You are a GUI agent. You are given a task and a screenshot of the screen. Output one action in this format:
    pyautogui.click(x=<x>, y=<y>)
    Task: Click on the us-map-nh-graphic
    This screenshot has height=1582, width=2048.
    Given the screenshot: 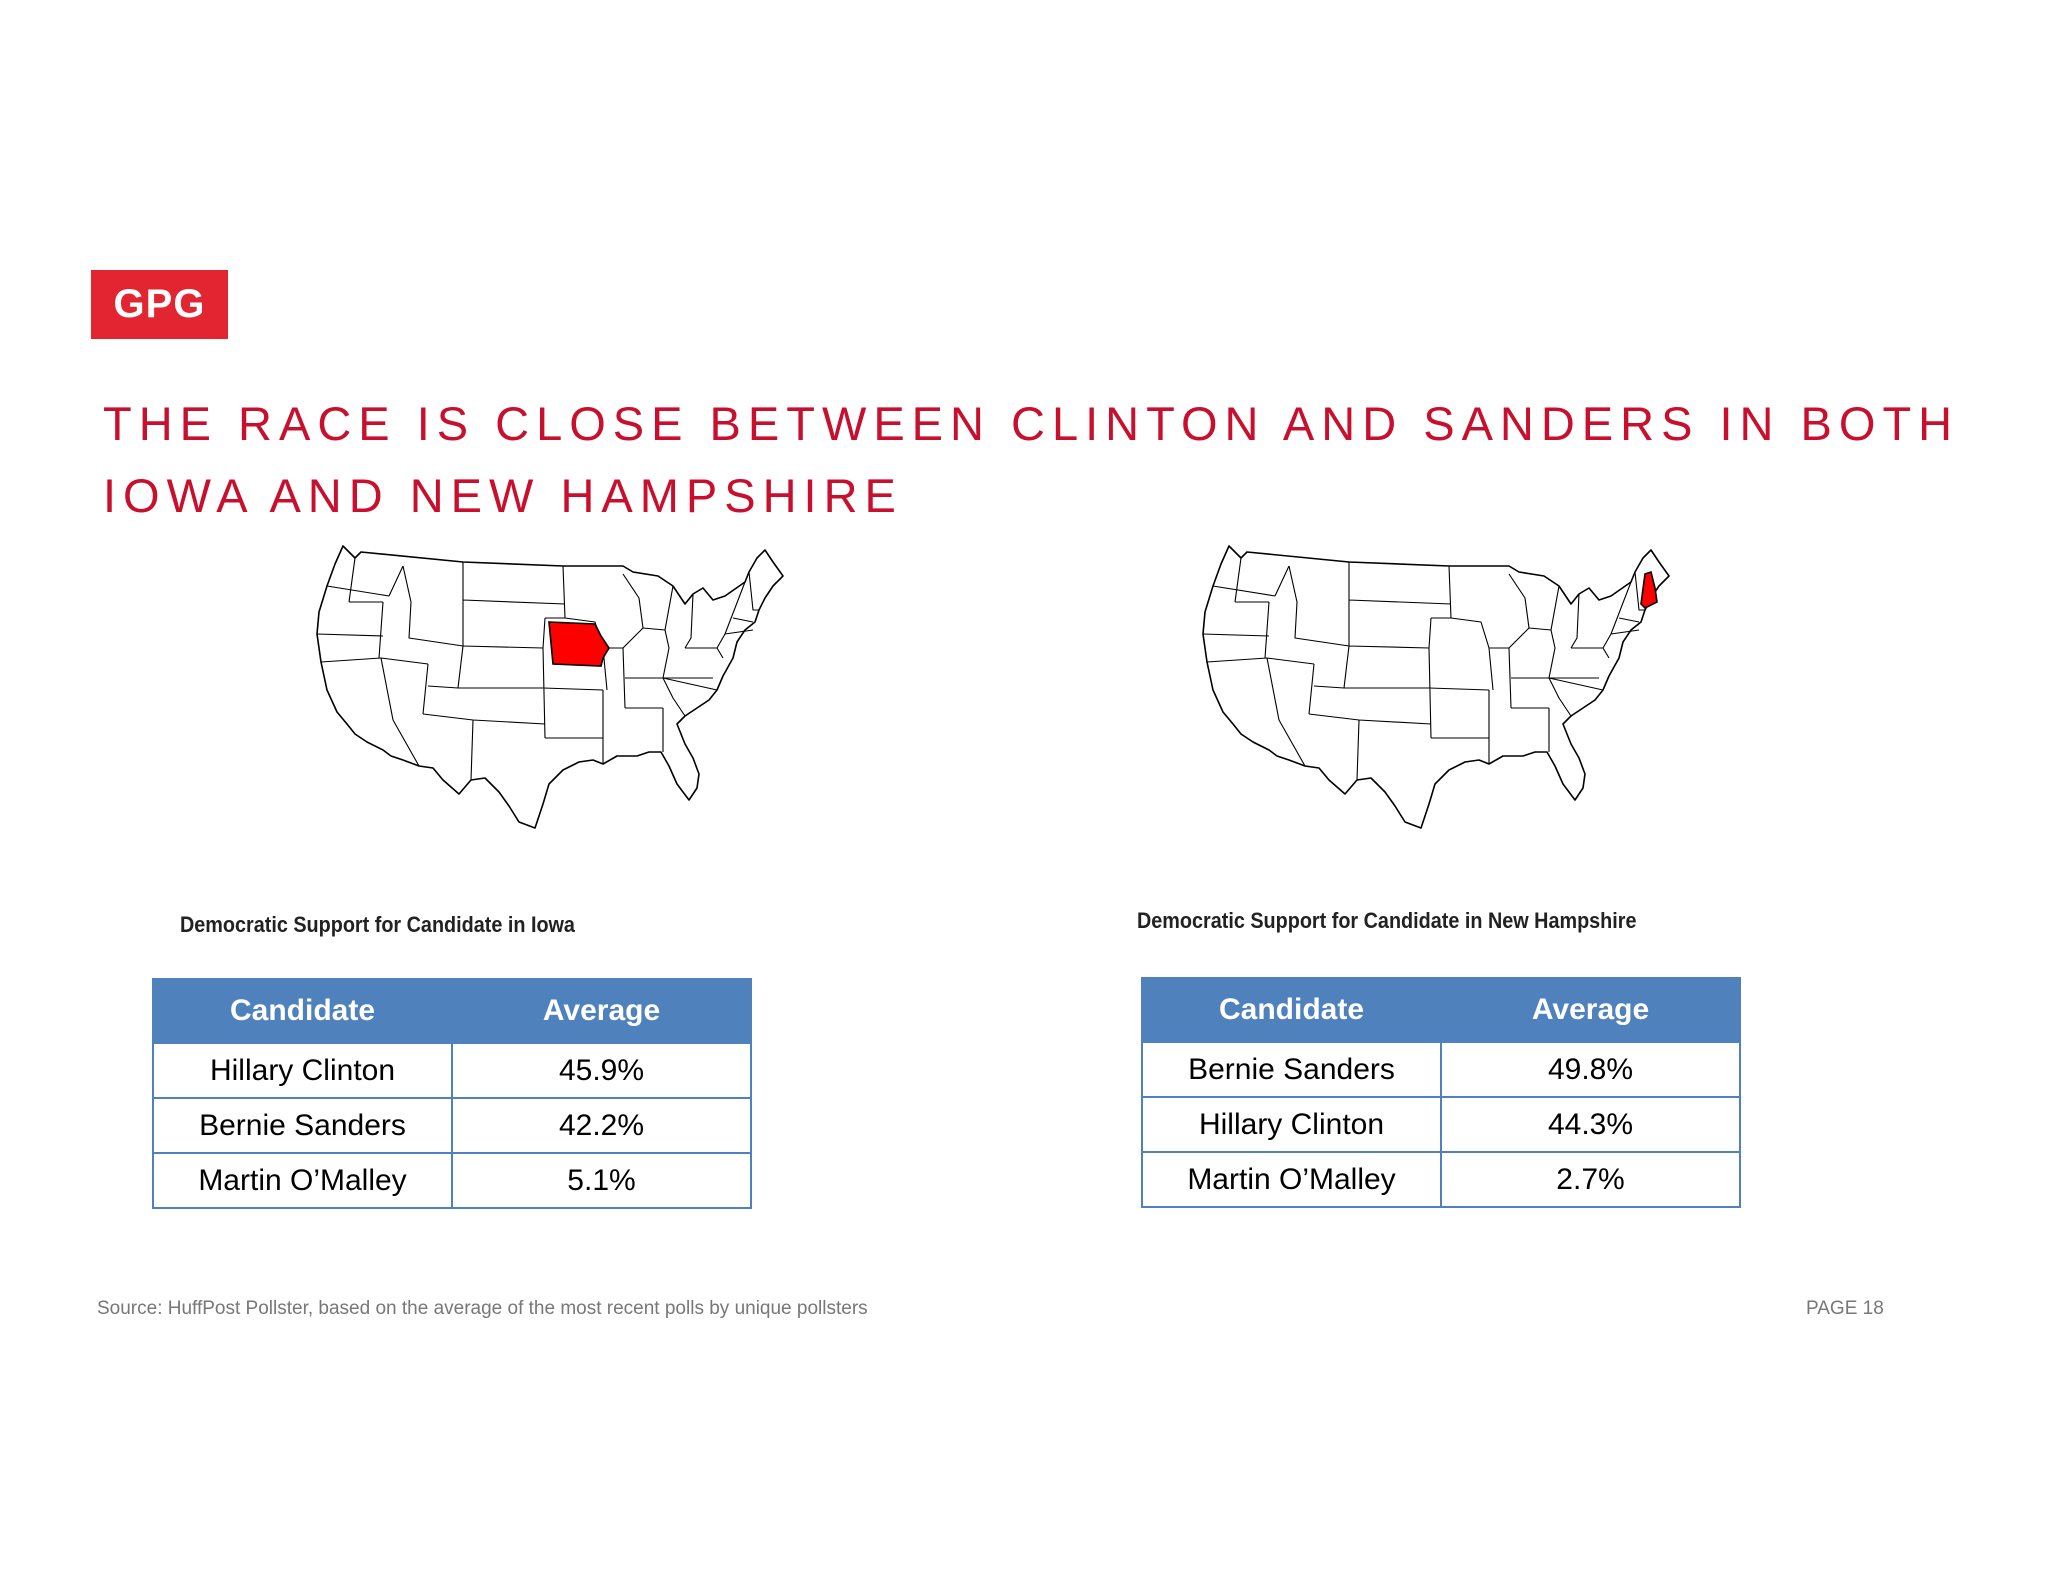 What is the action you would take?
    pyautogui.click(x=1436, y=687)
    